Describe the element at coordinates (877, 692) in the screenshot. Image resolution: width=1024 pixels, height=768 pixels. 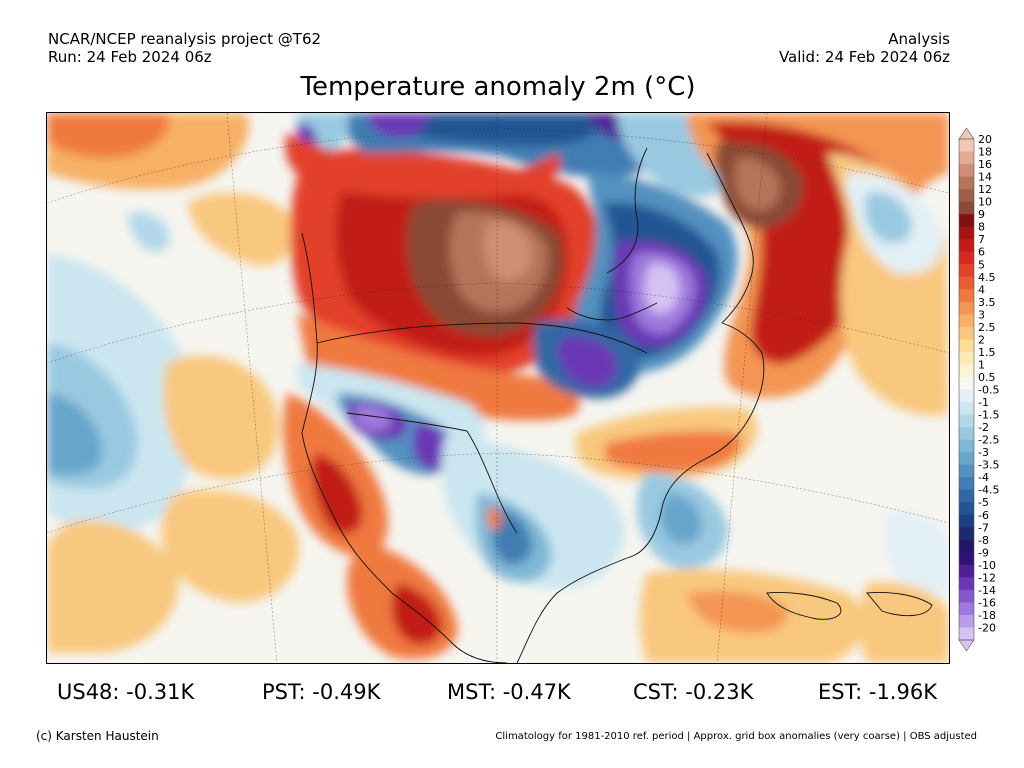
I see `region-est: EST: -1.96K` at that location.